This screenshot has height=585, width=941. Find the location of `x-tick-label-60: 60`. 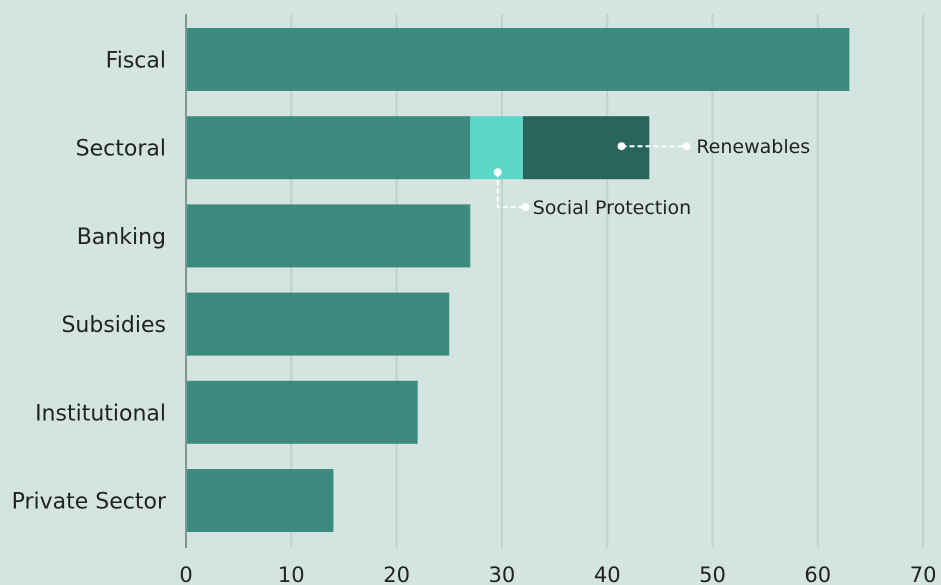

x-tick-label-60: 60 is located at coordinates (817, 574).